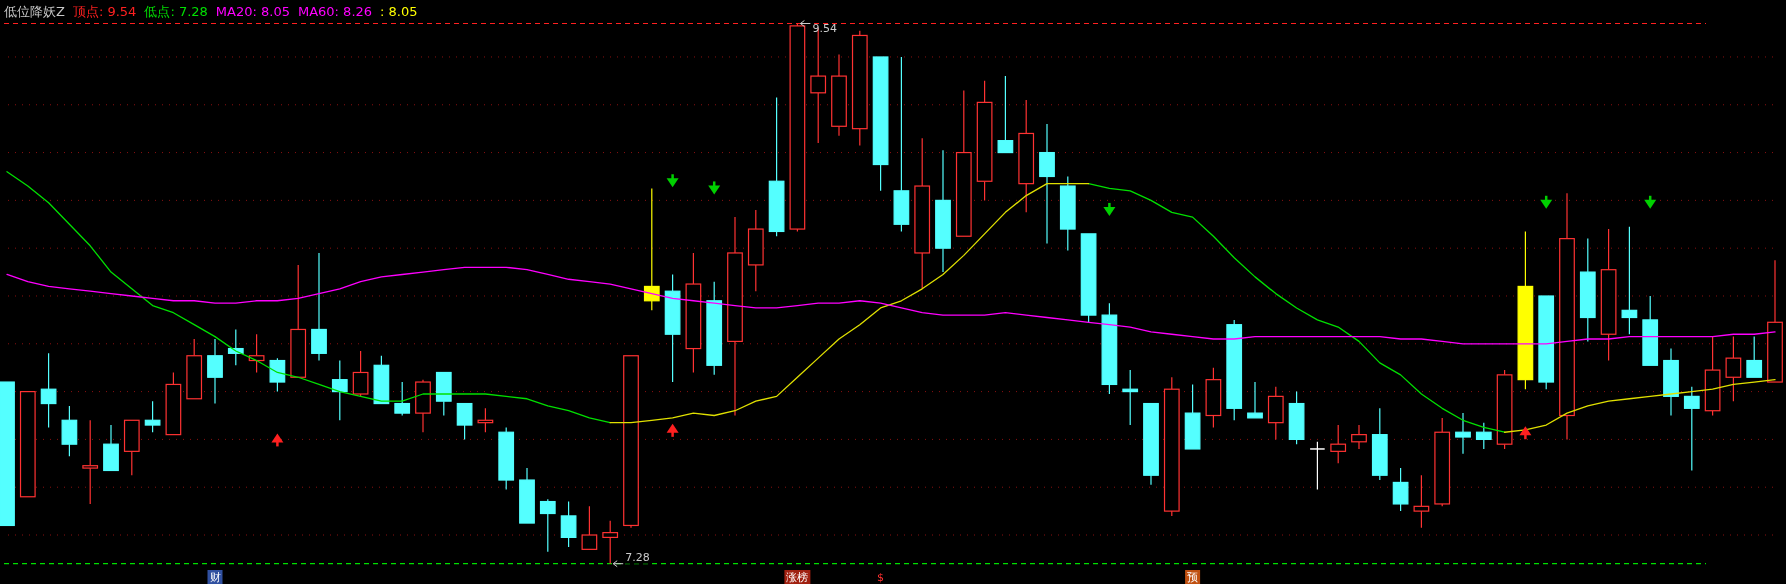 This screenshot has width=1786, height=584. What do you see at coordinates (104, 11) in the screenshot?
I see `text: 顶点: 9.54` at bounding box center [104, 11].